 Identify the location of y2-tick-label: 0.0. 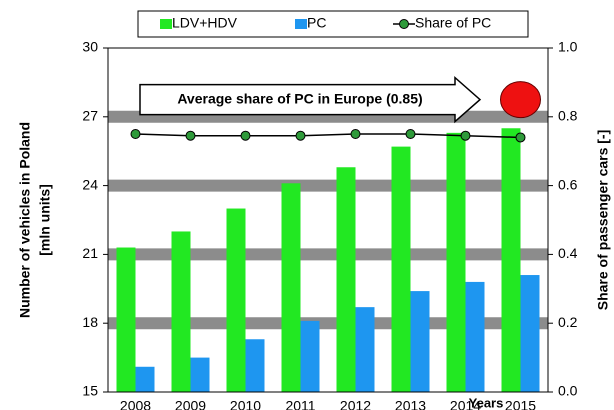
(568, 391).